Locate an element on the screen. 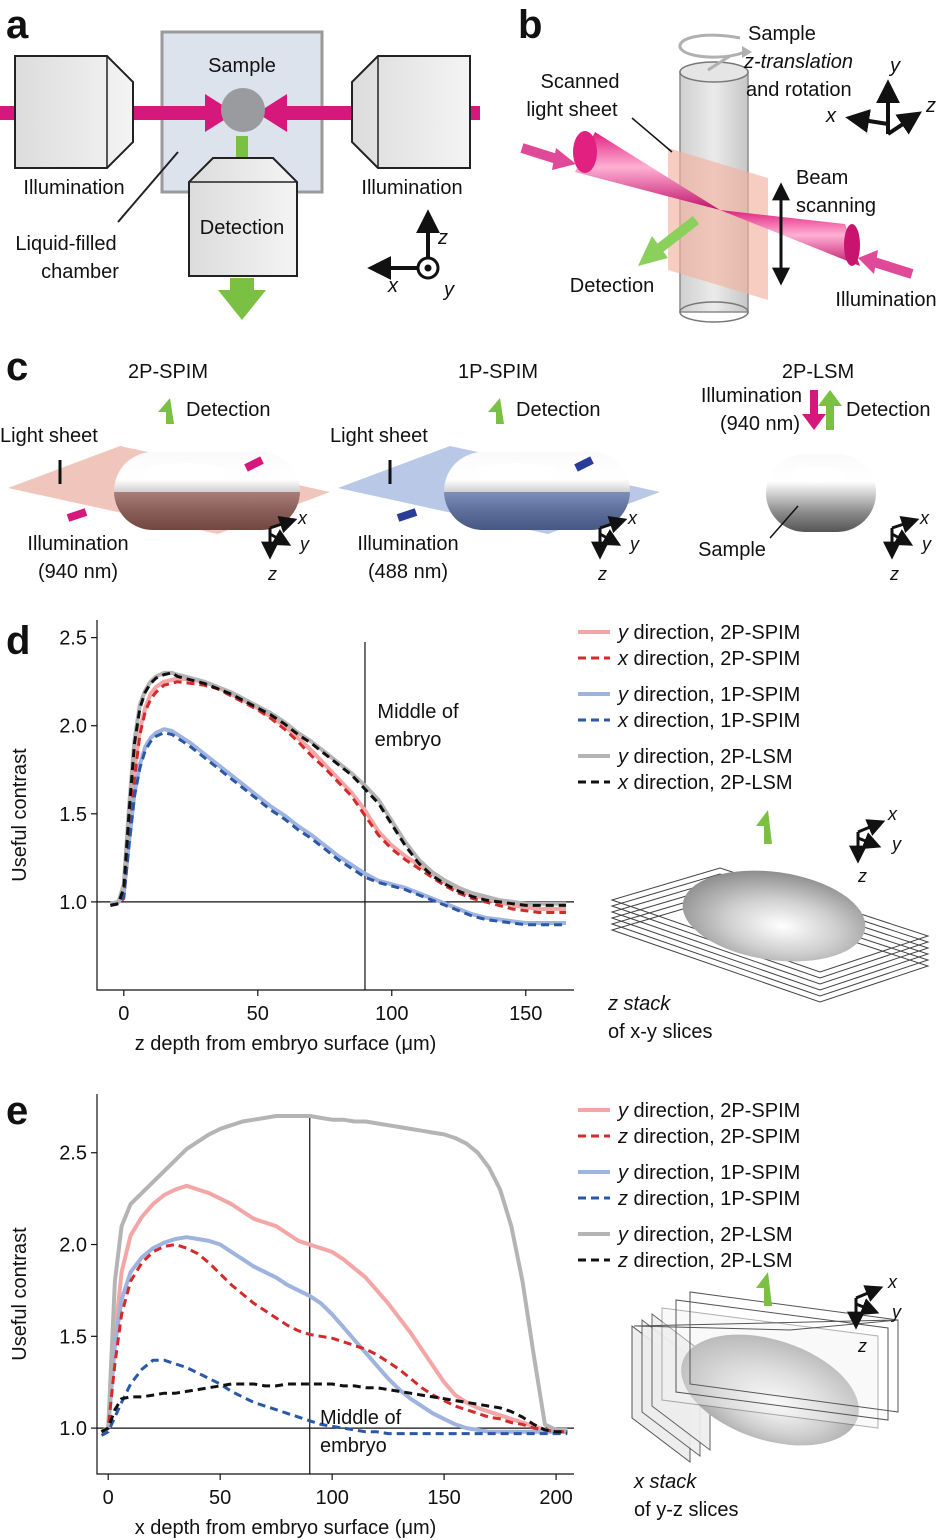 The image size is (946, 1540). e-stack-2: of y-z slices is located at coordinates (686, 1510).